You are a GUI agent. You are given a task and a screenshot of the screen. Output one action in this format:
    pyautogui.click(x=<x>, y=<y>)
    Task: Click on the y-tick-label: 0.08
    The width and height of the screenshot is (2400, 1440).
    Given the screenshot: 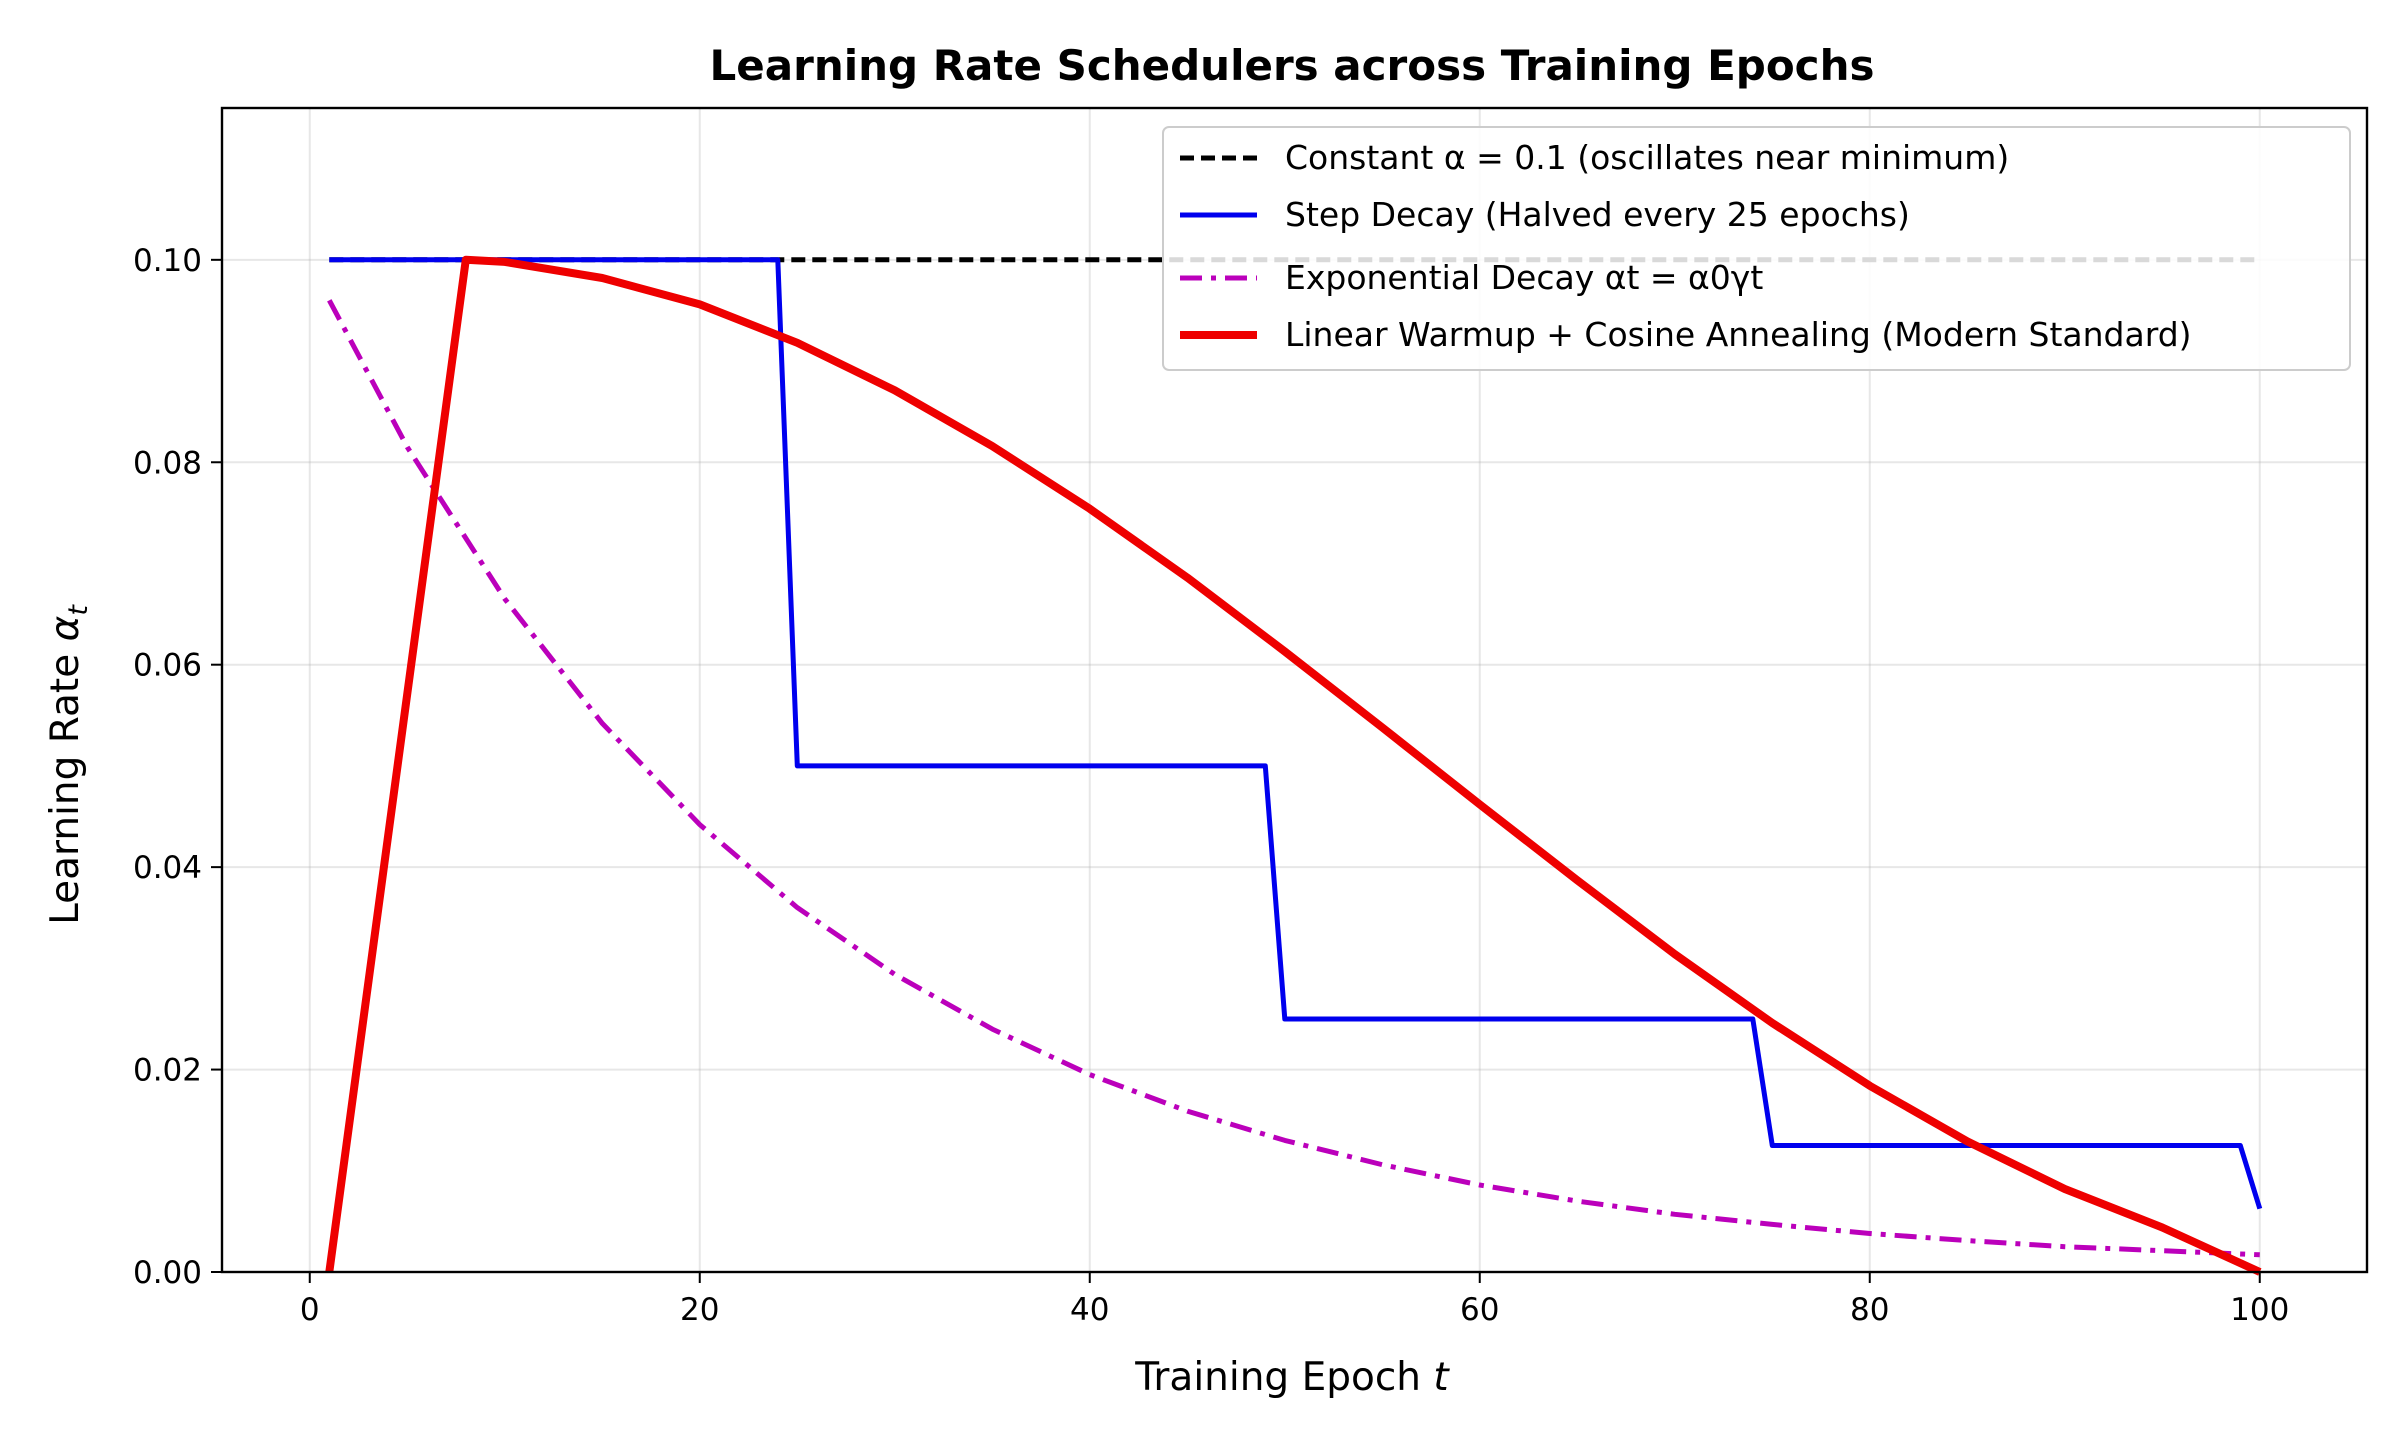 What is the action you would take?
    pyautogui.click(x=167, y=463)
    